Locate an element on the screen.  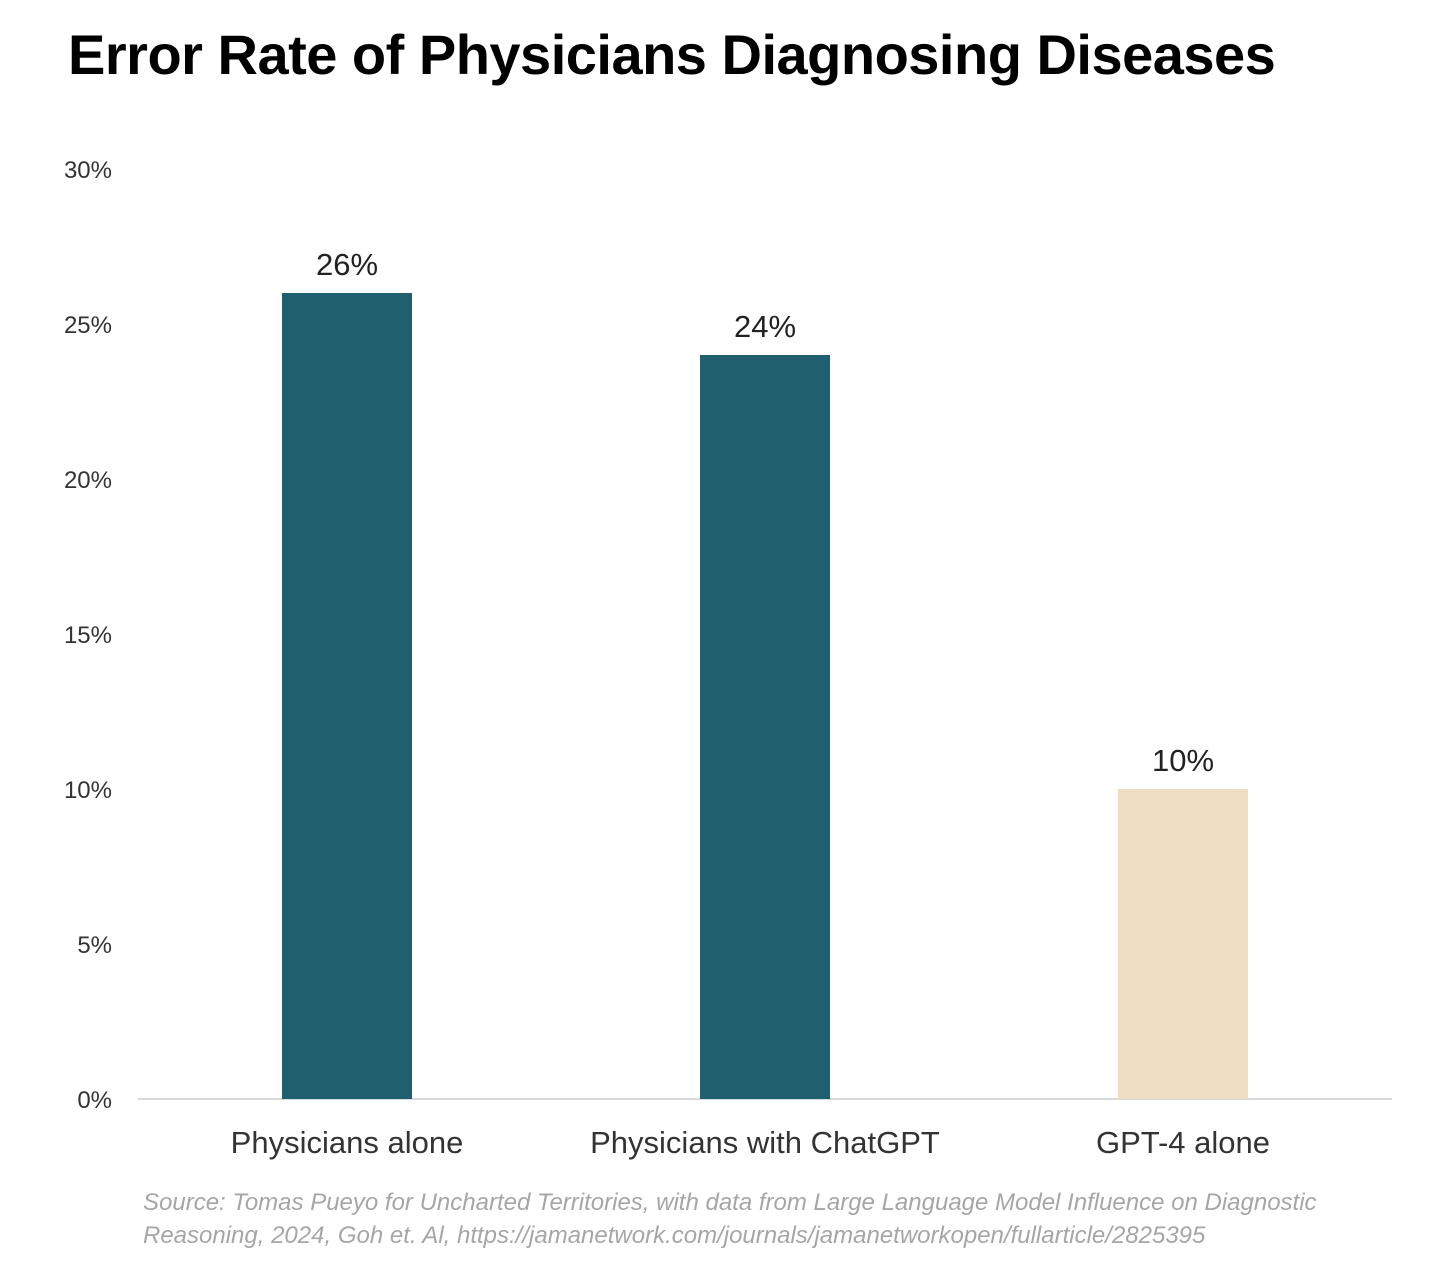
y-tick-label: 30% is located at coordinates (88, 170).